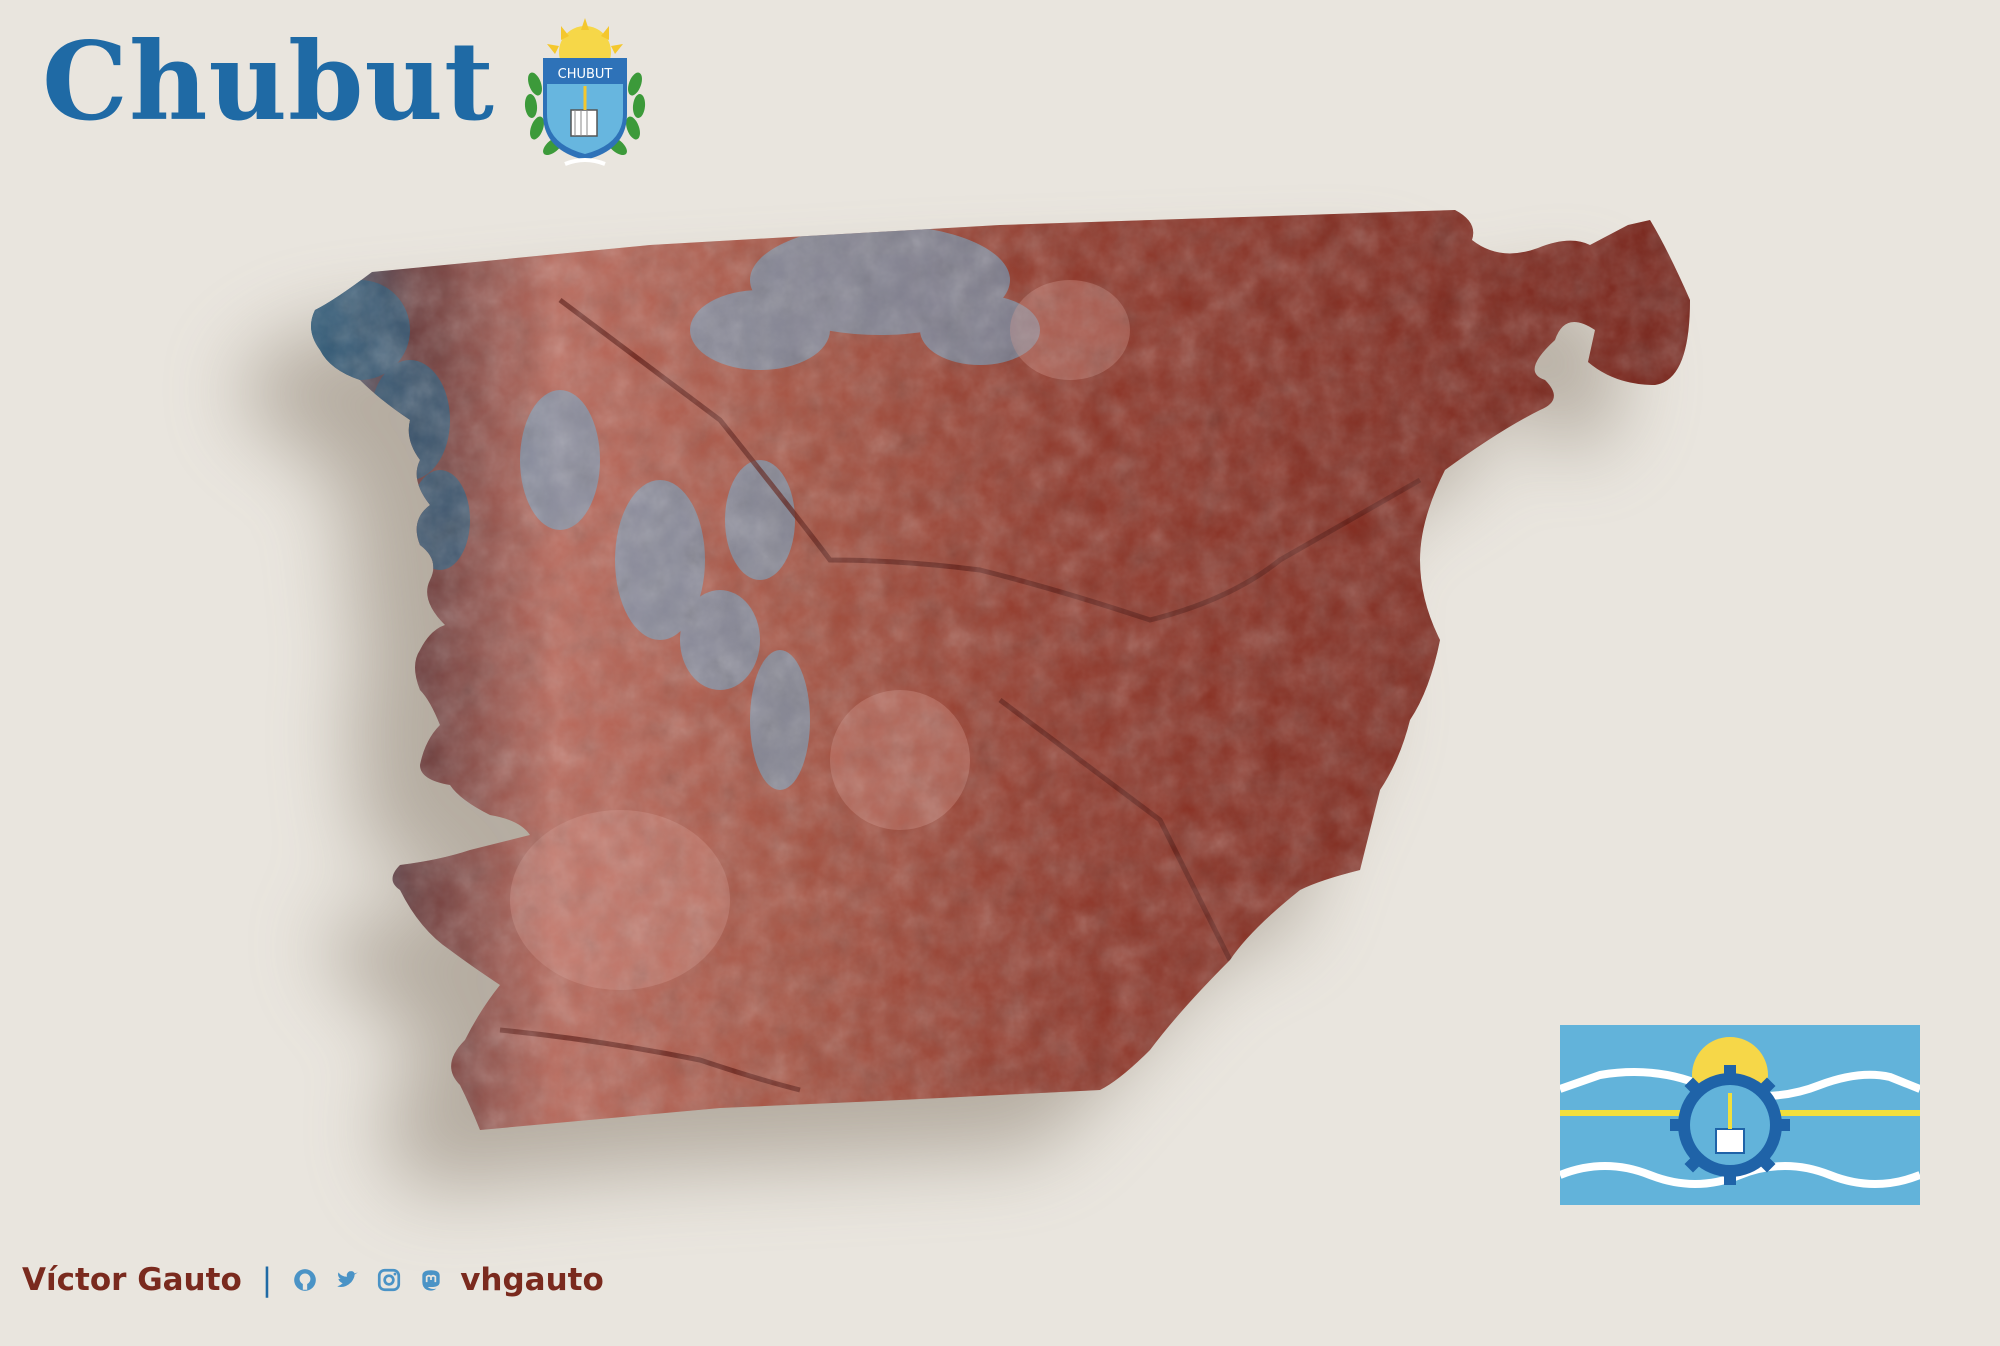  What do you see at coordinates (268, 82) in the screenshot?
I see `page-title: Chubut` at bounding box center [268, 82].